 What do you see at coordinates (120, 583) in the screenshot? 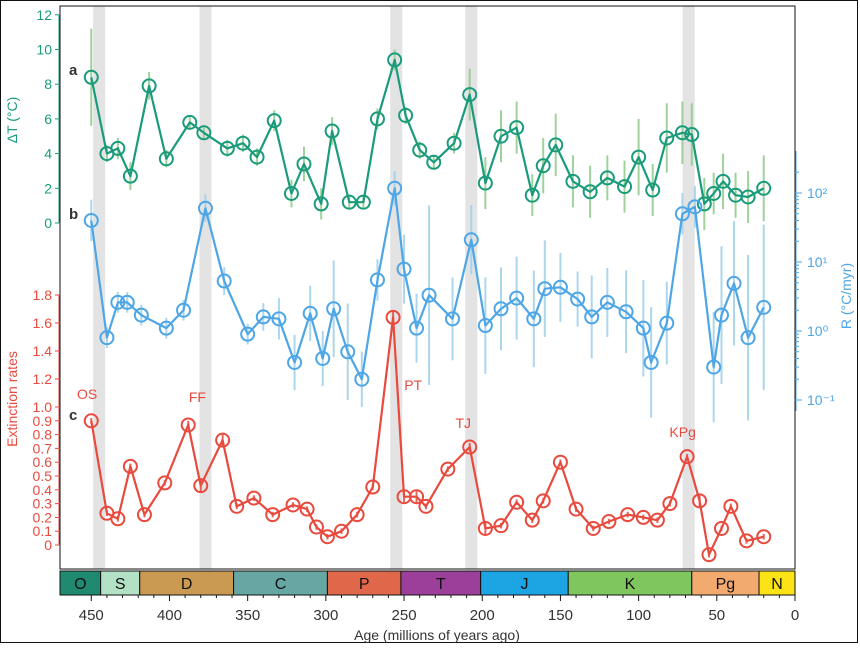
I see `period-s` at bounding box center [120, 583].